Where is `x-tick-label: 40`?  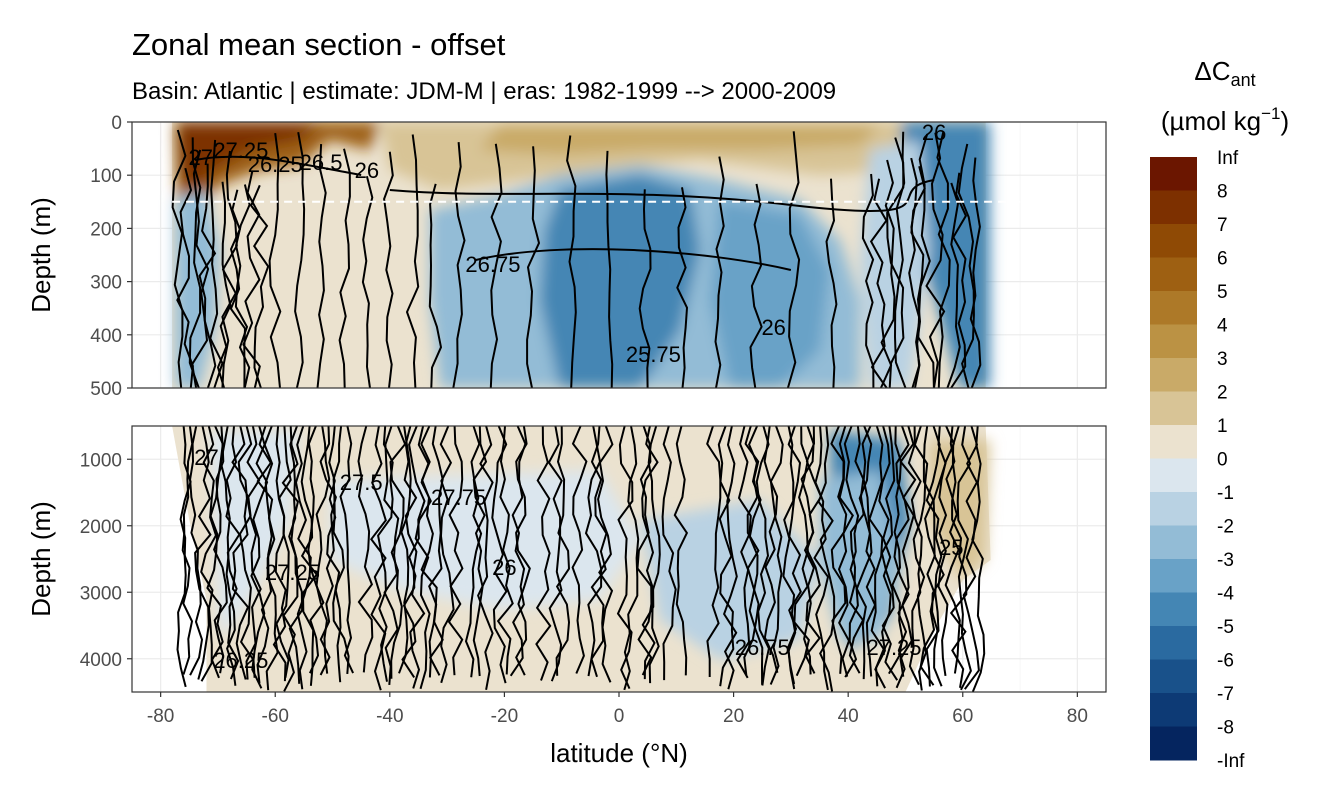 x-tick-label: 40 is located at coordinates (848, 716).